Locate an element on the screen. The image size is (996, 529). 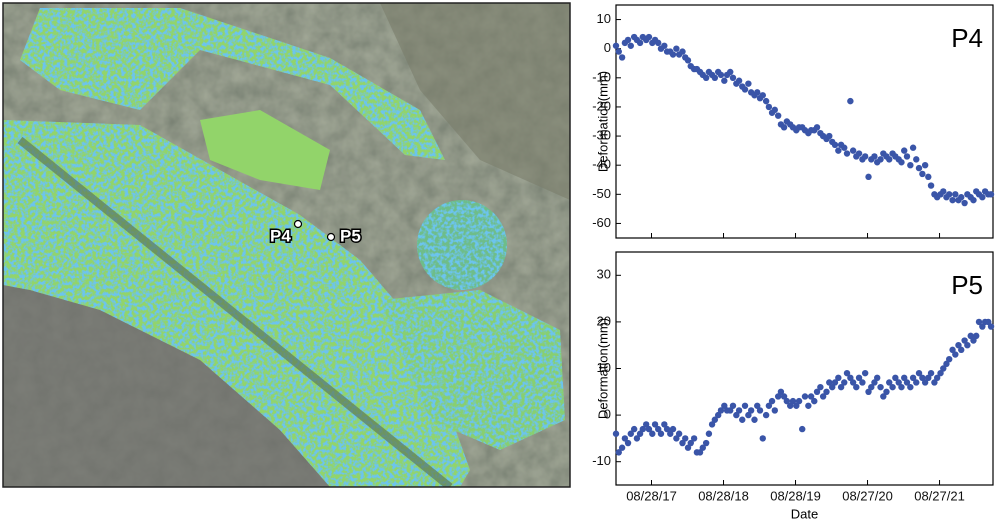
y-tick-label: -40 is located at coordinates (601, 164).